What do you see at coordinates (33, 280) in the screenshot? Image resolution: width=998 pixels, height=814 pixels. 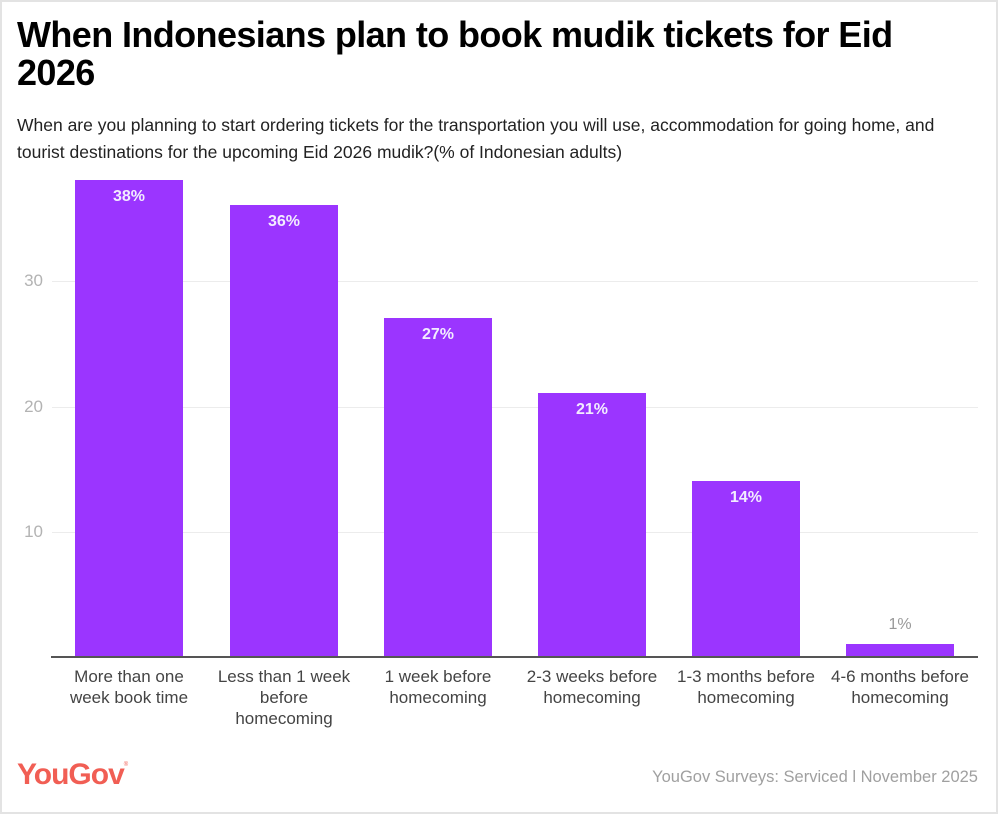 I see `y-tick-30: 30` at bounding box center [33, 280].